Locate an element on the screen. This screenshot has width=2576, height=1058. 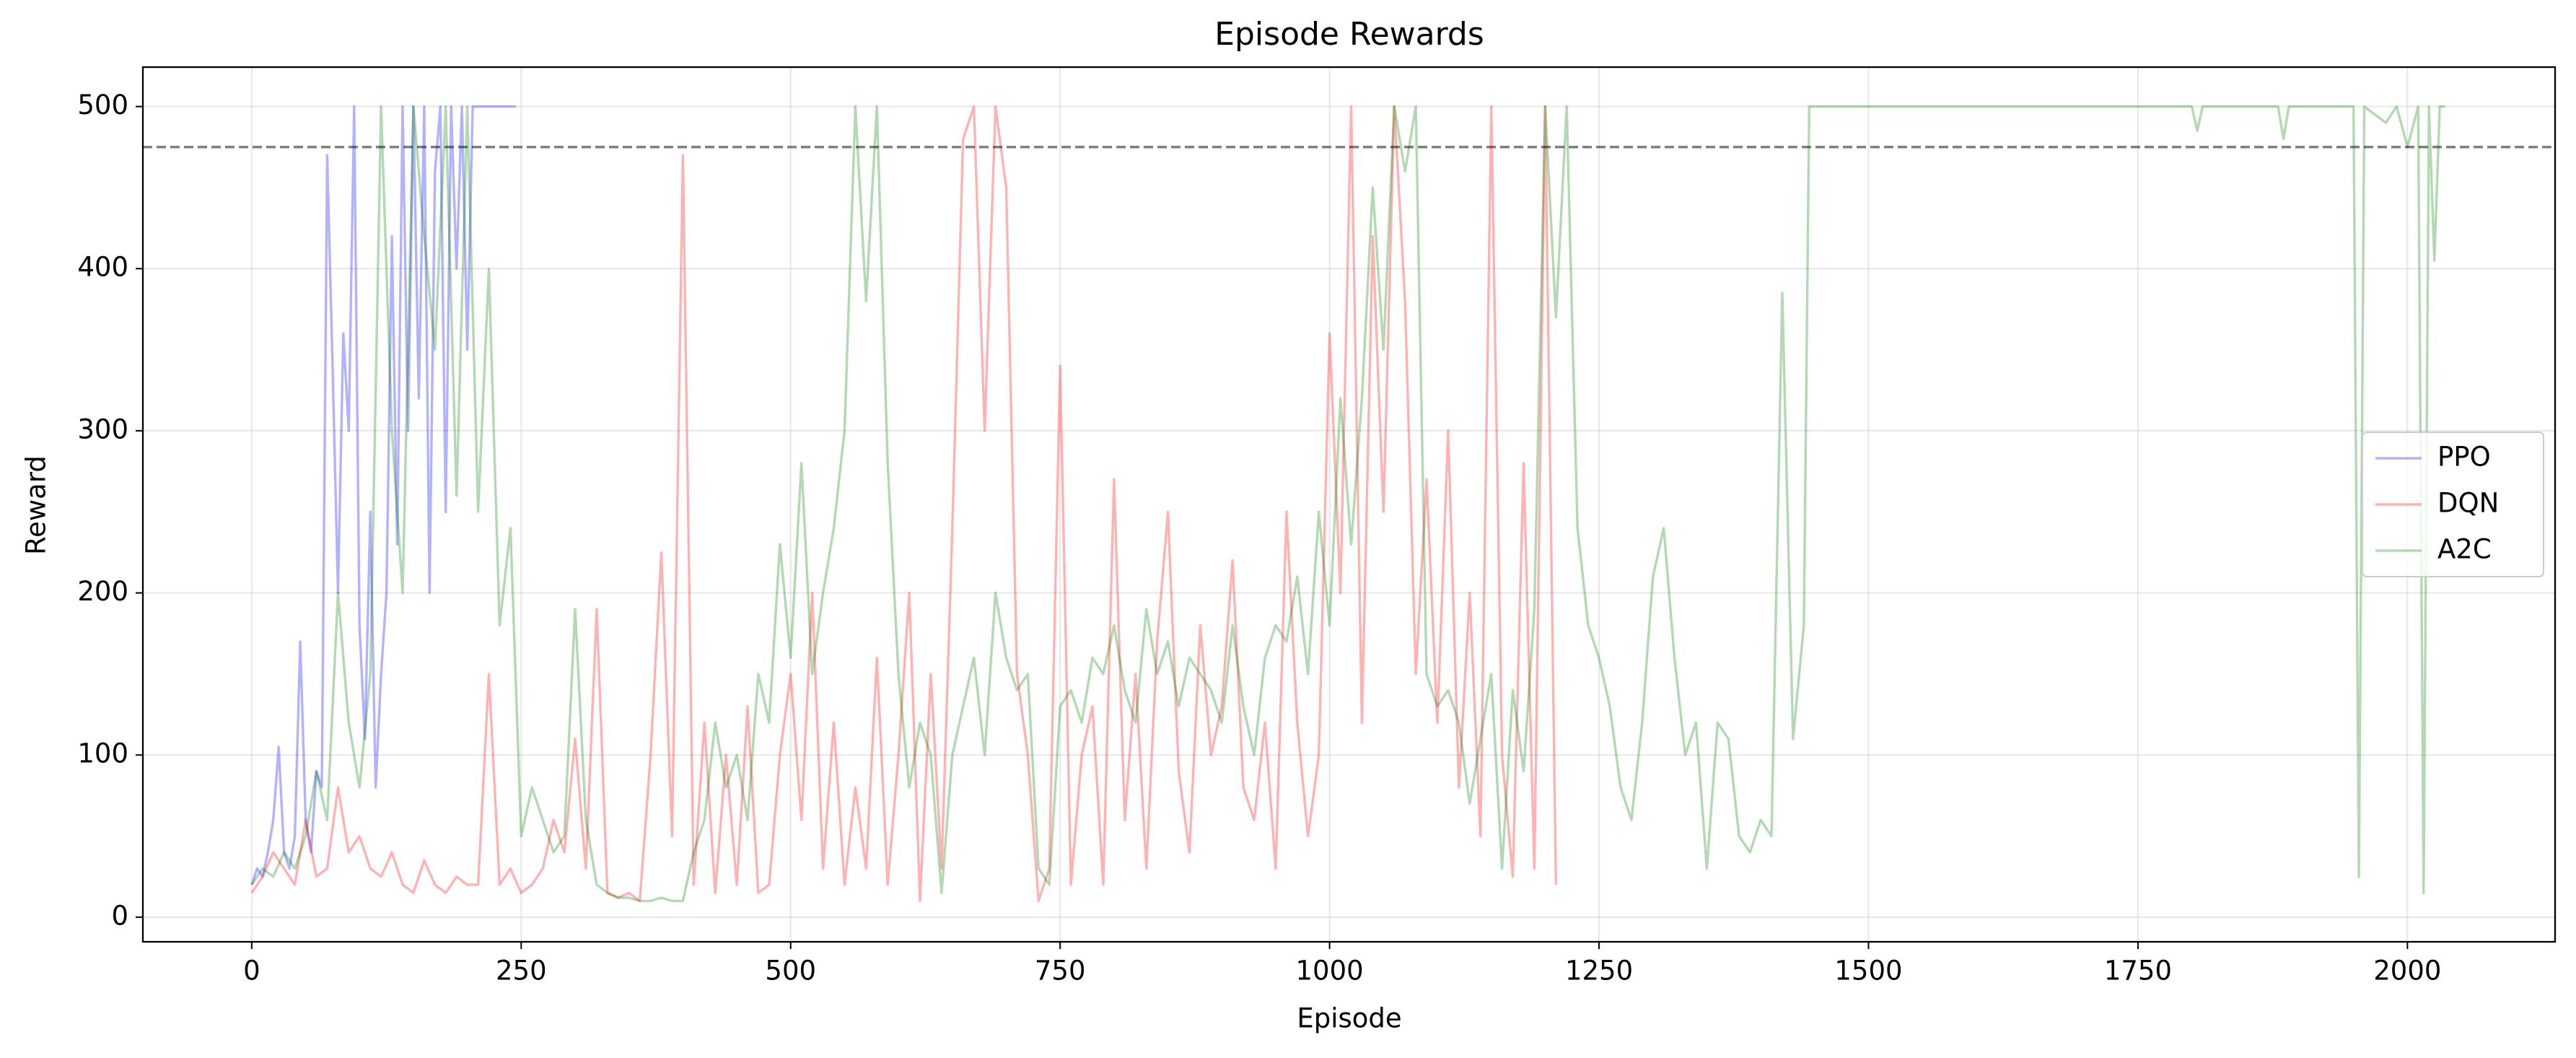
y-tick-label: 100 is located at coordinates (103, 753).